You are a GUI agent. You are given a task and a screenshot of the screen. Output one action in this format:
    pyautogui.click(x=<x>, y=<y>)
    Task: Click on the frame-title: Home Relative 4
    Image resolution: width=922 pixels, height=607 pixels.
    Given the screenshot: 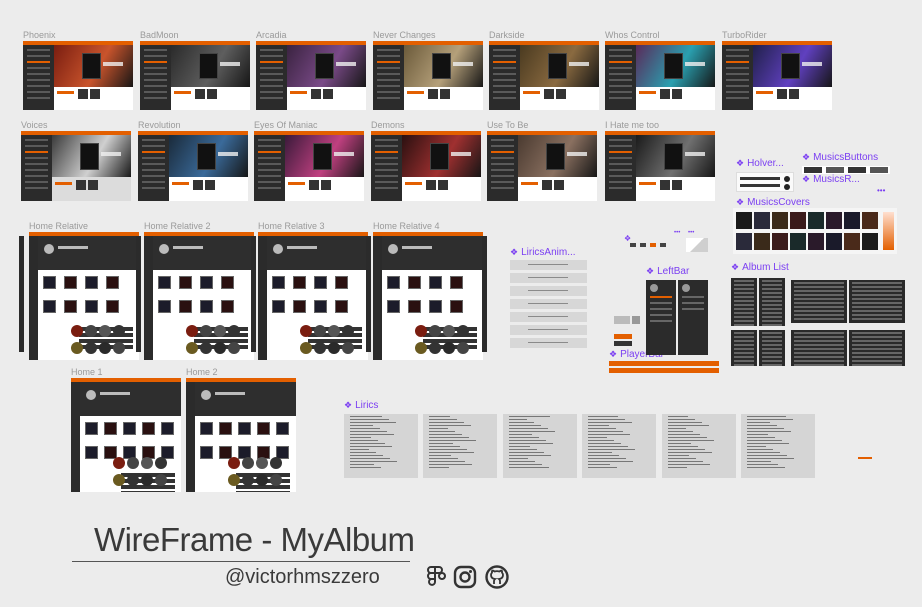 What is the action you would take?
    pyautogui.click(x=406, y=226)
    